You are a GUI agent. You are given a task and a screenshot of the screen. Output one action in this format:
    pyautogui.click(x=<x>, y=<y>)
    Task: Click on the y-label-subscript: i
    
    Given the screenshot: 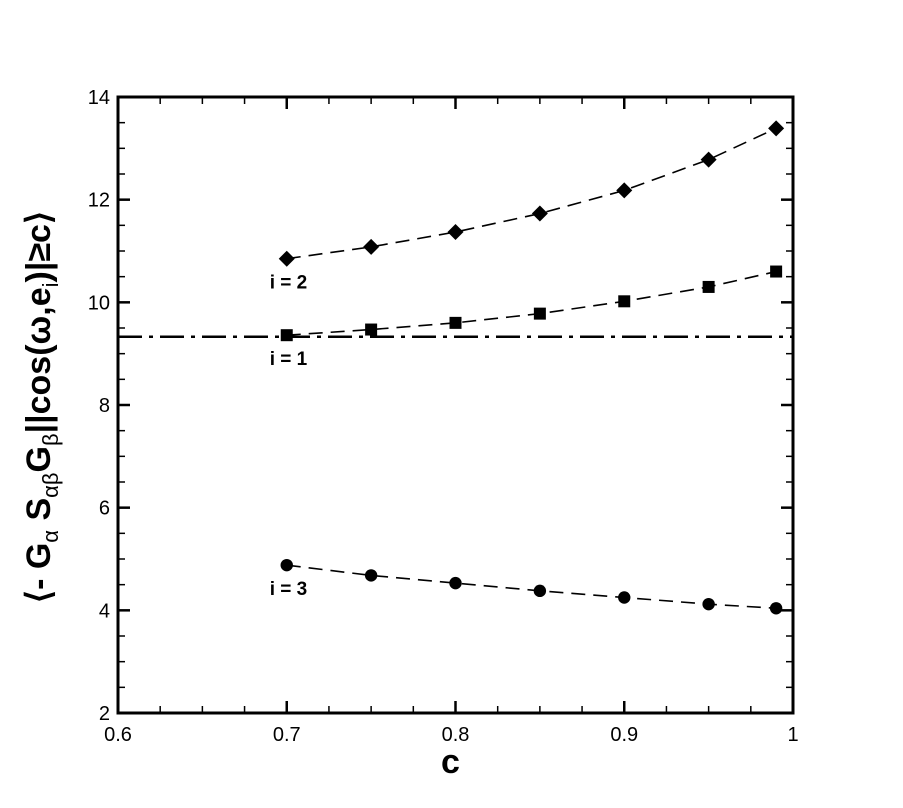 What is the action you would take?
    pyautogui.click(x=50, y=284)
    